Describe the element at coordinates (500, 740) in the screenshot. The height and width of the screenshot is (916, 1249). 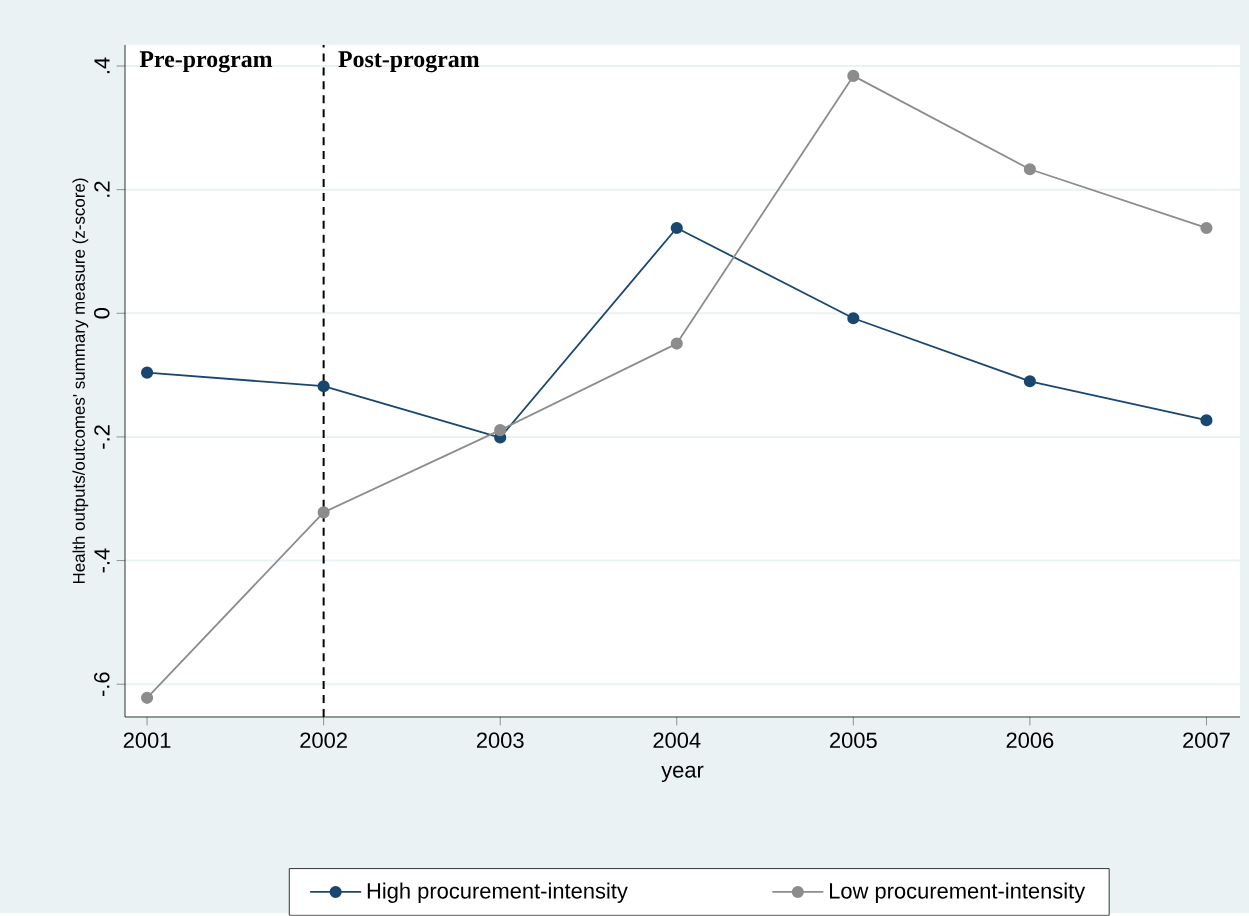
I see `x-tick-label: 2003` at that location.